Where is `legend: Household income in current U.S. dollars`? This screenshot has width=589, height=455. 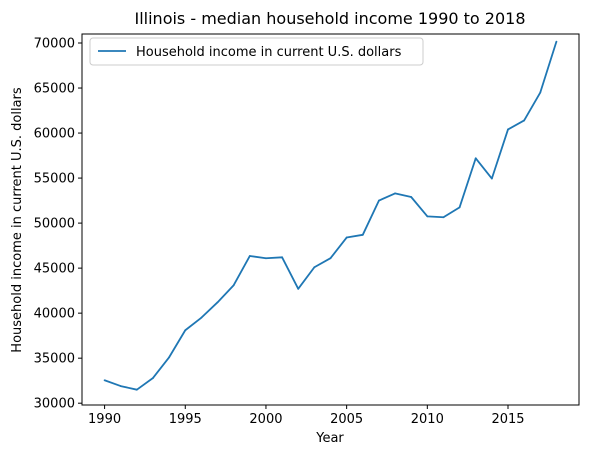
legend: Household income in current U.S. dollars is located at coordinates (256, 51).